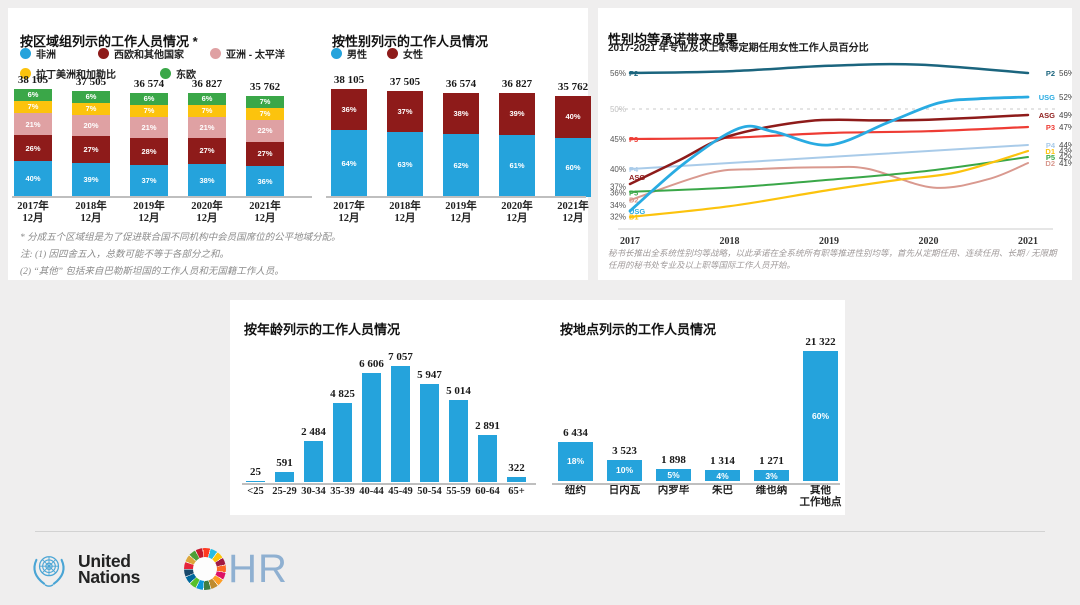 The width and height of the screenshot is (1080, 605). Describe the element at coordinates (371, 428) in the screenshot. I see `bar-column: 6 606 40-44` at that location.